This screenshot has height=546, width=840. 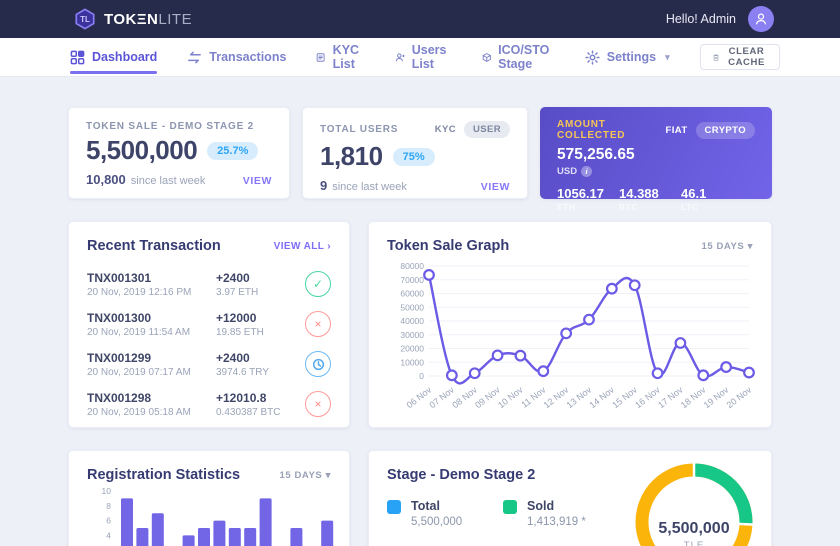 I want to click on clear-cache-button: CLEAR CACHE, so click(x=740, y=57).